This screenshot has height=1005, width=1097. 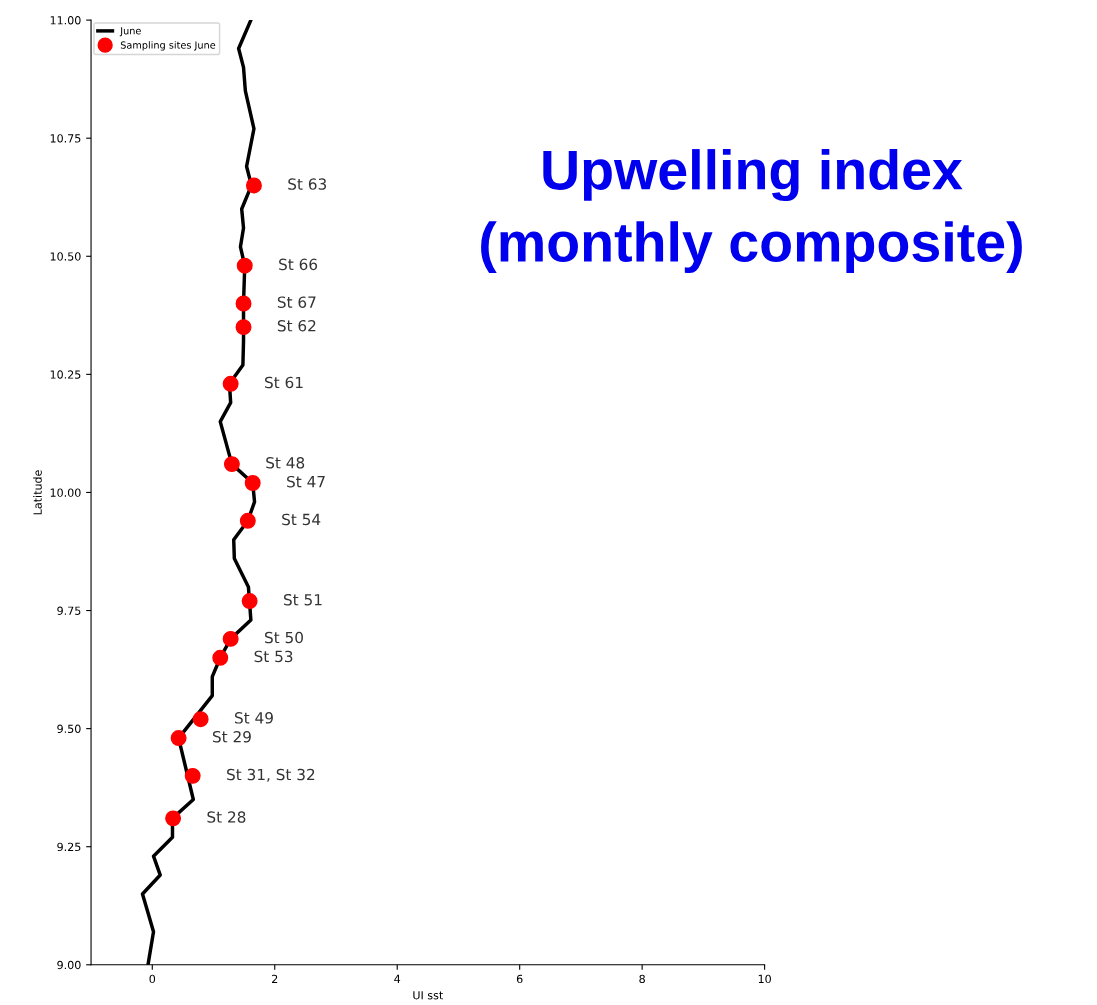 What do you see at coordinates (642, 979) in the screenshot?
I see `x-tick-label: 8` at bounding box center [642, 979].